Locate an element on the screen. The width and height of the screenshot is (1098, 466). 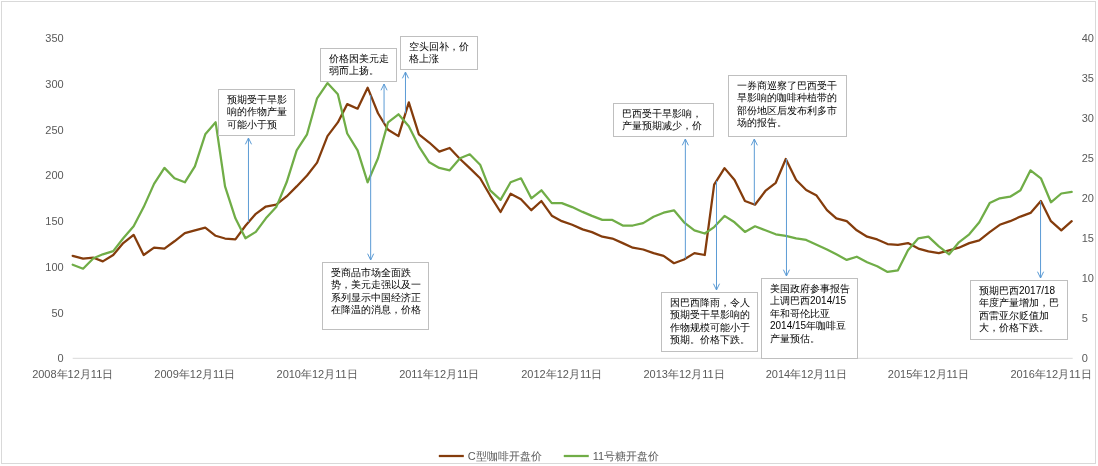
y-tick-label: 250 is located at coordinates (54, 129).